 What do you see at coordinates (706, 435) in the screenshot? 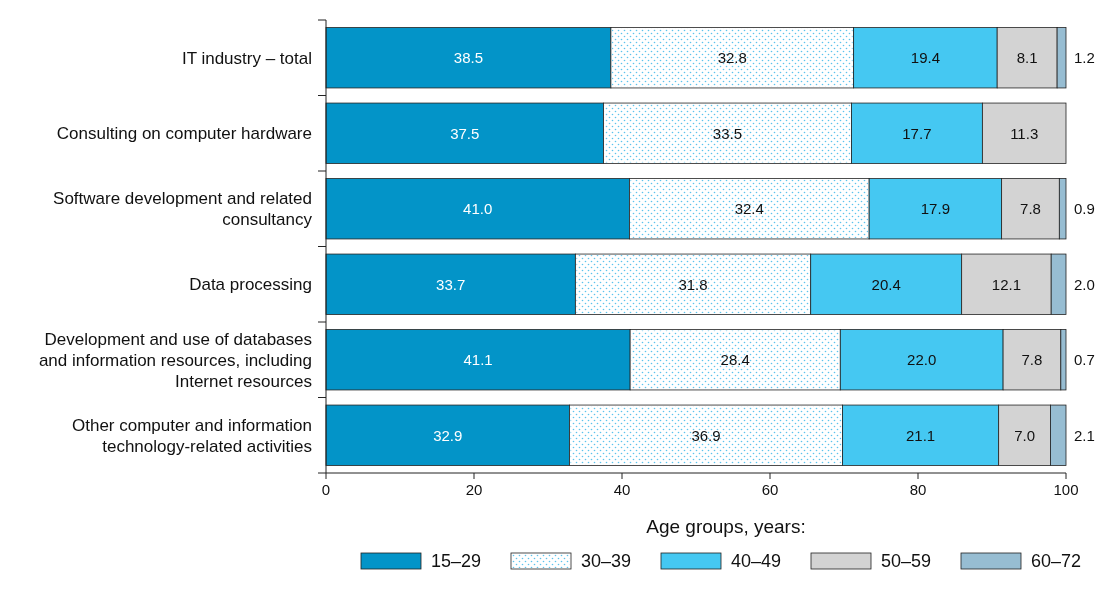
I see `data-label: 36.9` at bounding box center [706, 435].